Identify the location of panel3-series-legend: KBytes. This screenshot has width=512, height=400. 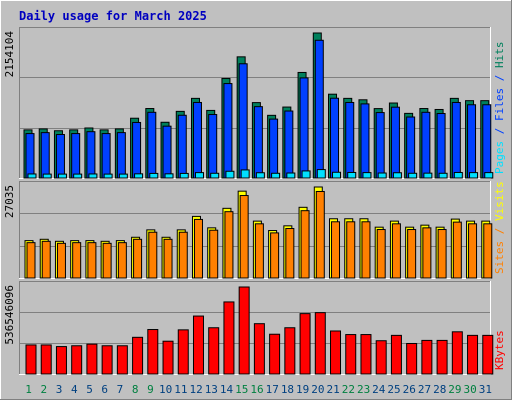
(499, 350).